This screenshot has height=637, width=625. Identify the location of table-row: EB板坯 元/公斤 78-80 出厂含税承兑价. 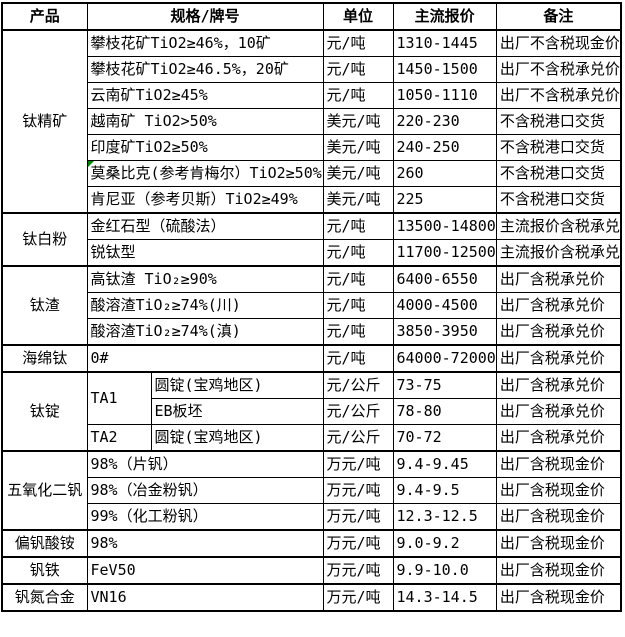
(312, 411).